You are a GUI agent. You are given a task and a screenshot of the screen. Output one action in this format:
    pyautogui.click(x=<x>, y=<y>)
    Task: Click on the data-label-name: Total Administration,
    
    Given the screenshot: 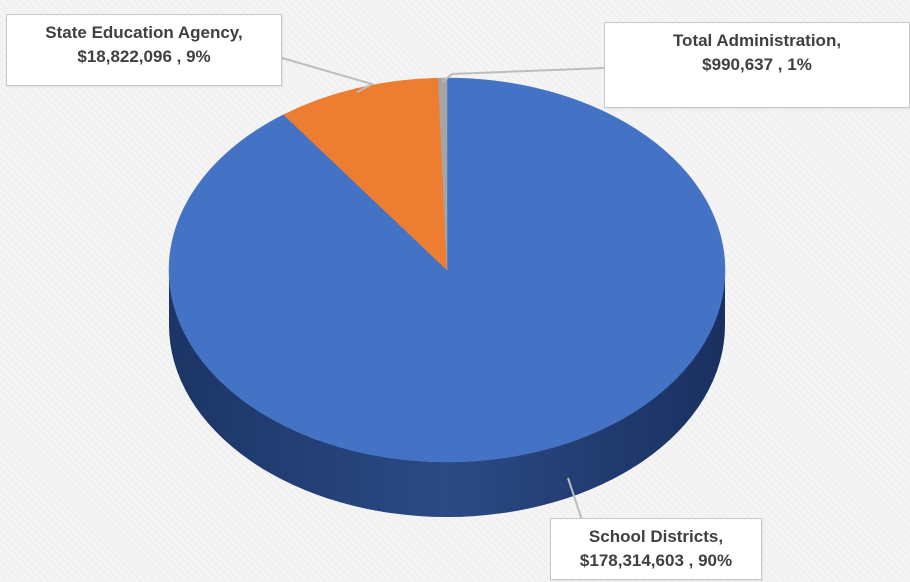 What is the action you would take?
    pyautogui.click(x=757, y=40)
    